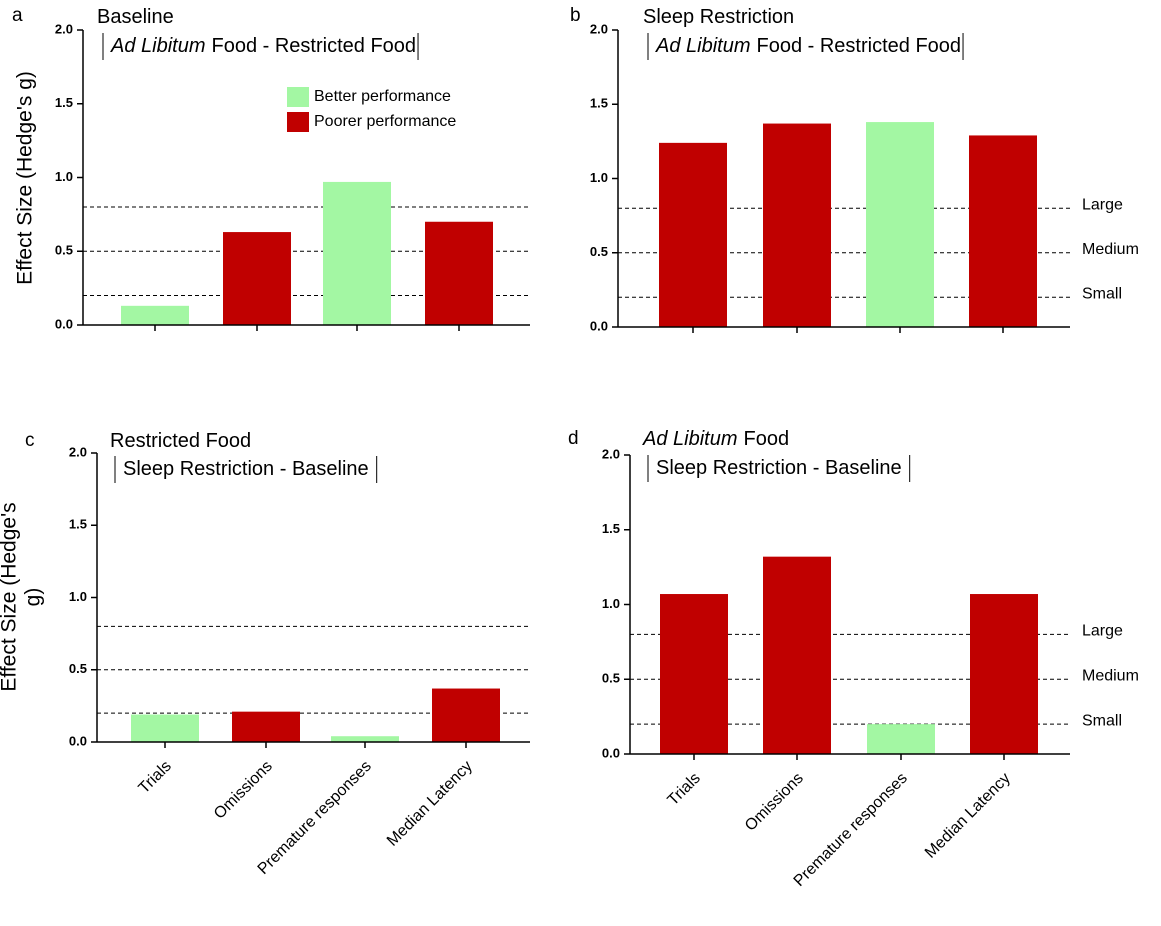 The height and width of the screenshot is (926, 1161). I want to click on panel-title: Ad Libitum Food, so click(715, 439).